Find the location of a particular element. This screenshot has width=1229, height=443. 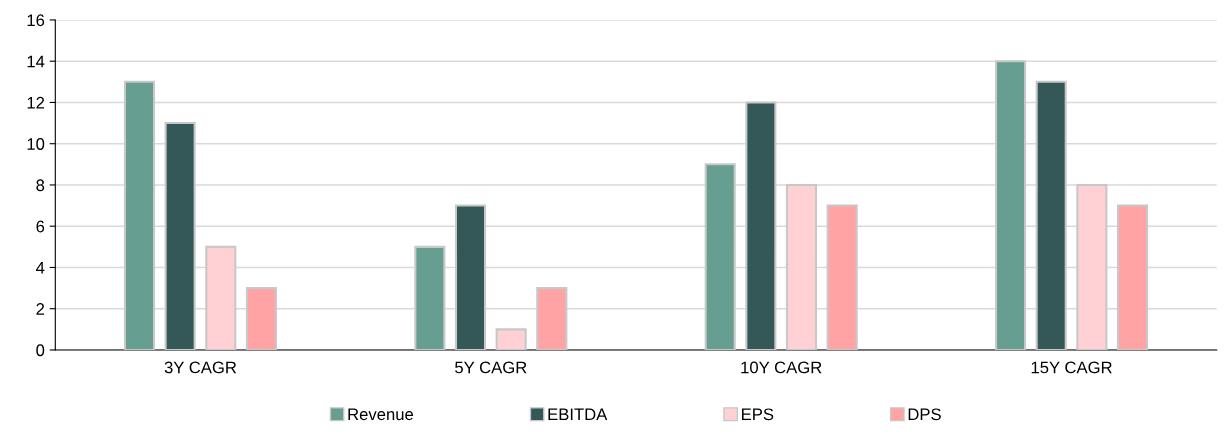

y-tick-label: 12 is located at coordinates (36, 102).